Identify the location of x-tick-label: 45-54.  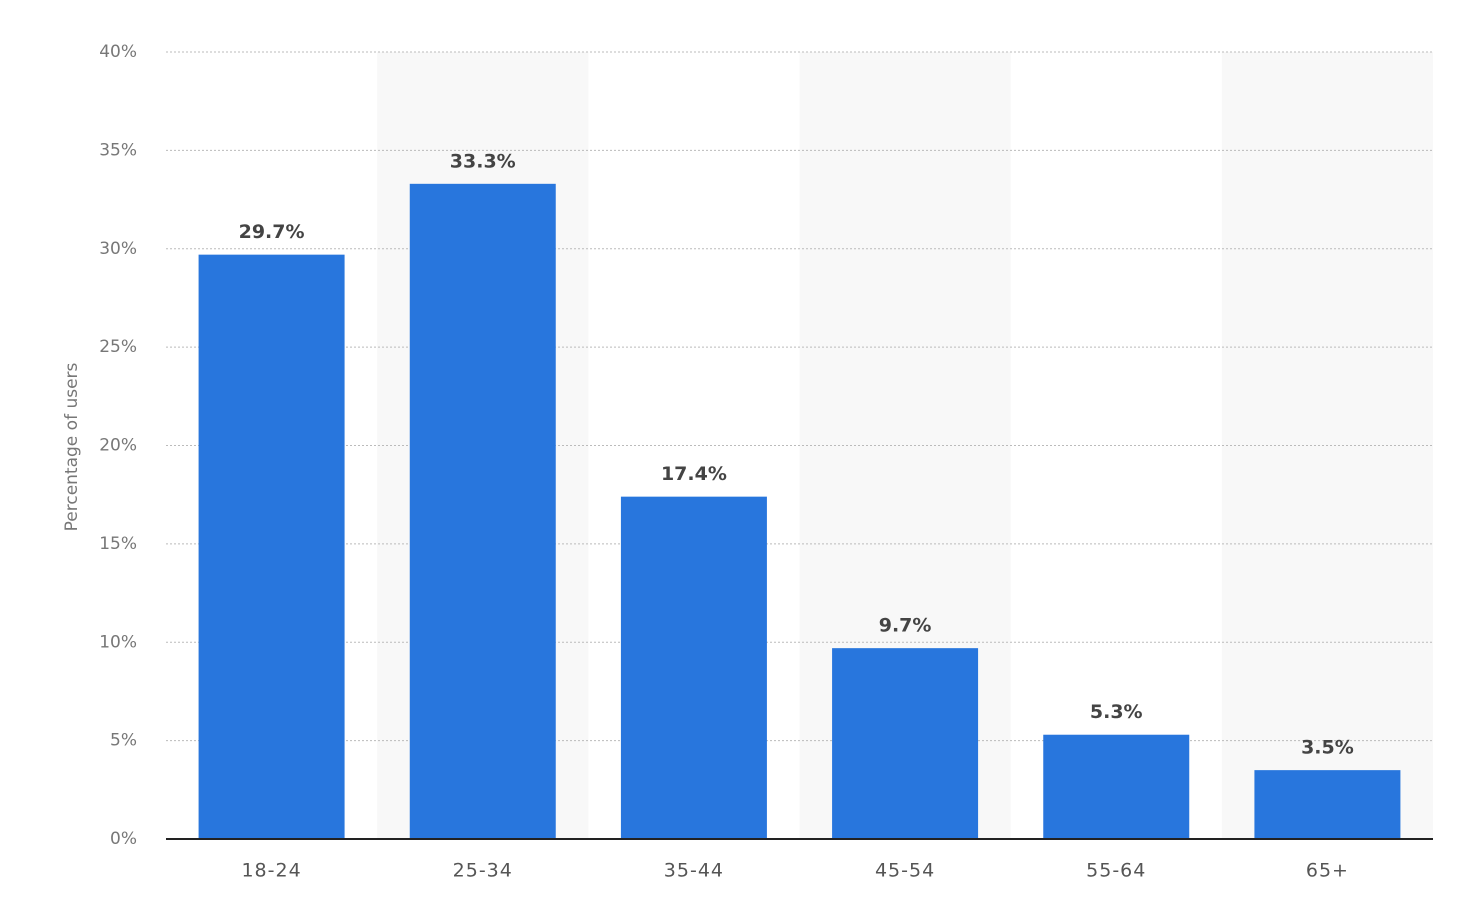
(905, 871).